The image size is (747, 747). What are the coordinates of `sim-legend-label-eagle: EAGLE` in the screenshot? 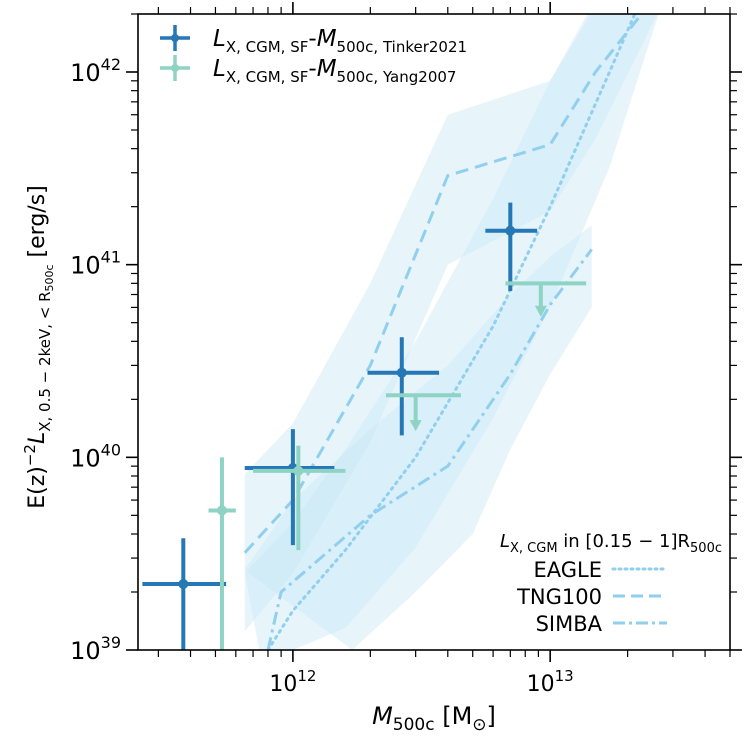 It's located at (567, 570).